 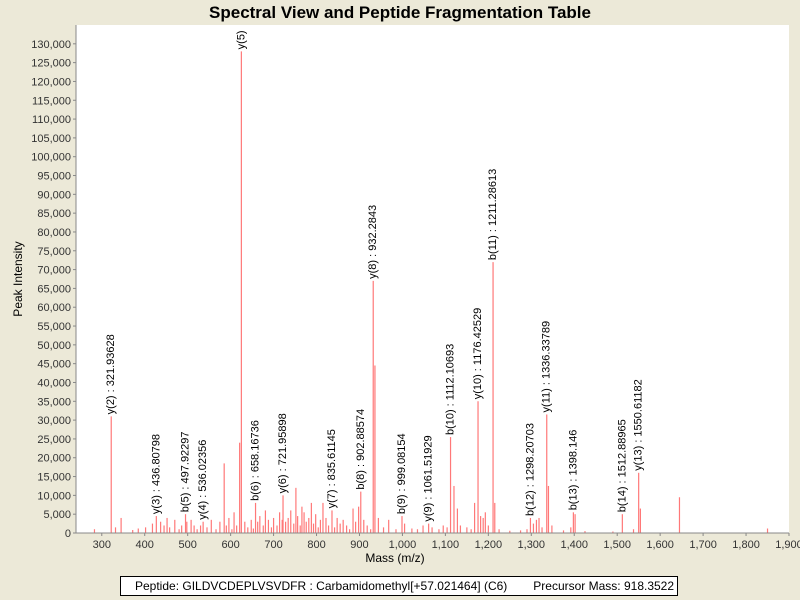 What do you see at coordinates (256, 460) in the screenshot?
I see `peak-annotation: b(6) : 658.16736` at bounding box center [256, 460].